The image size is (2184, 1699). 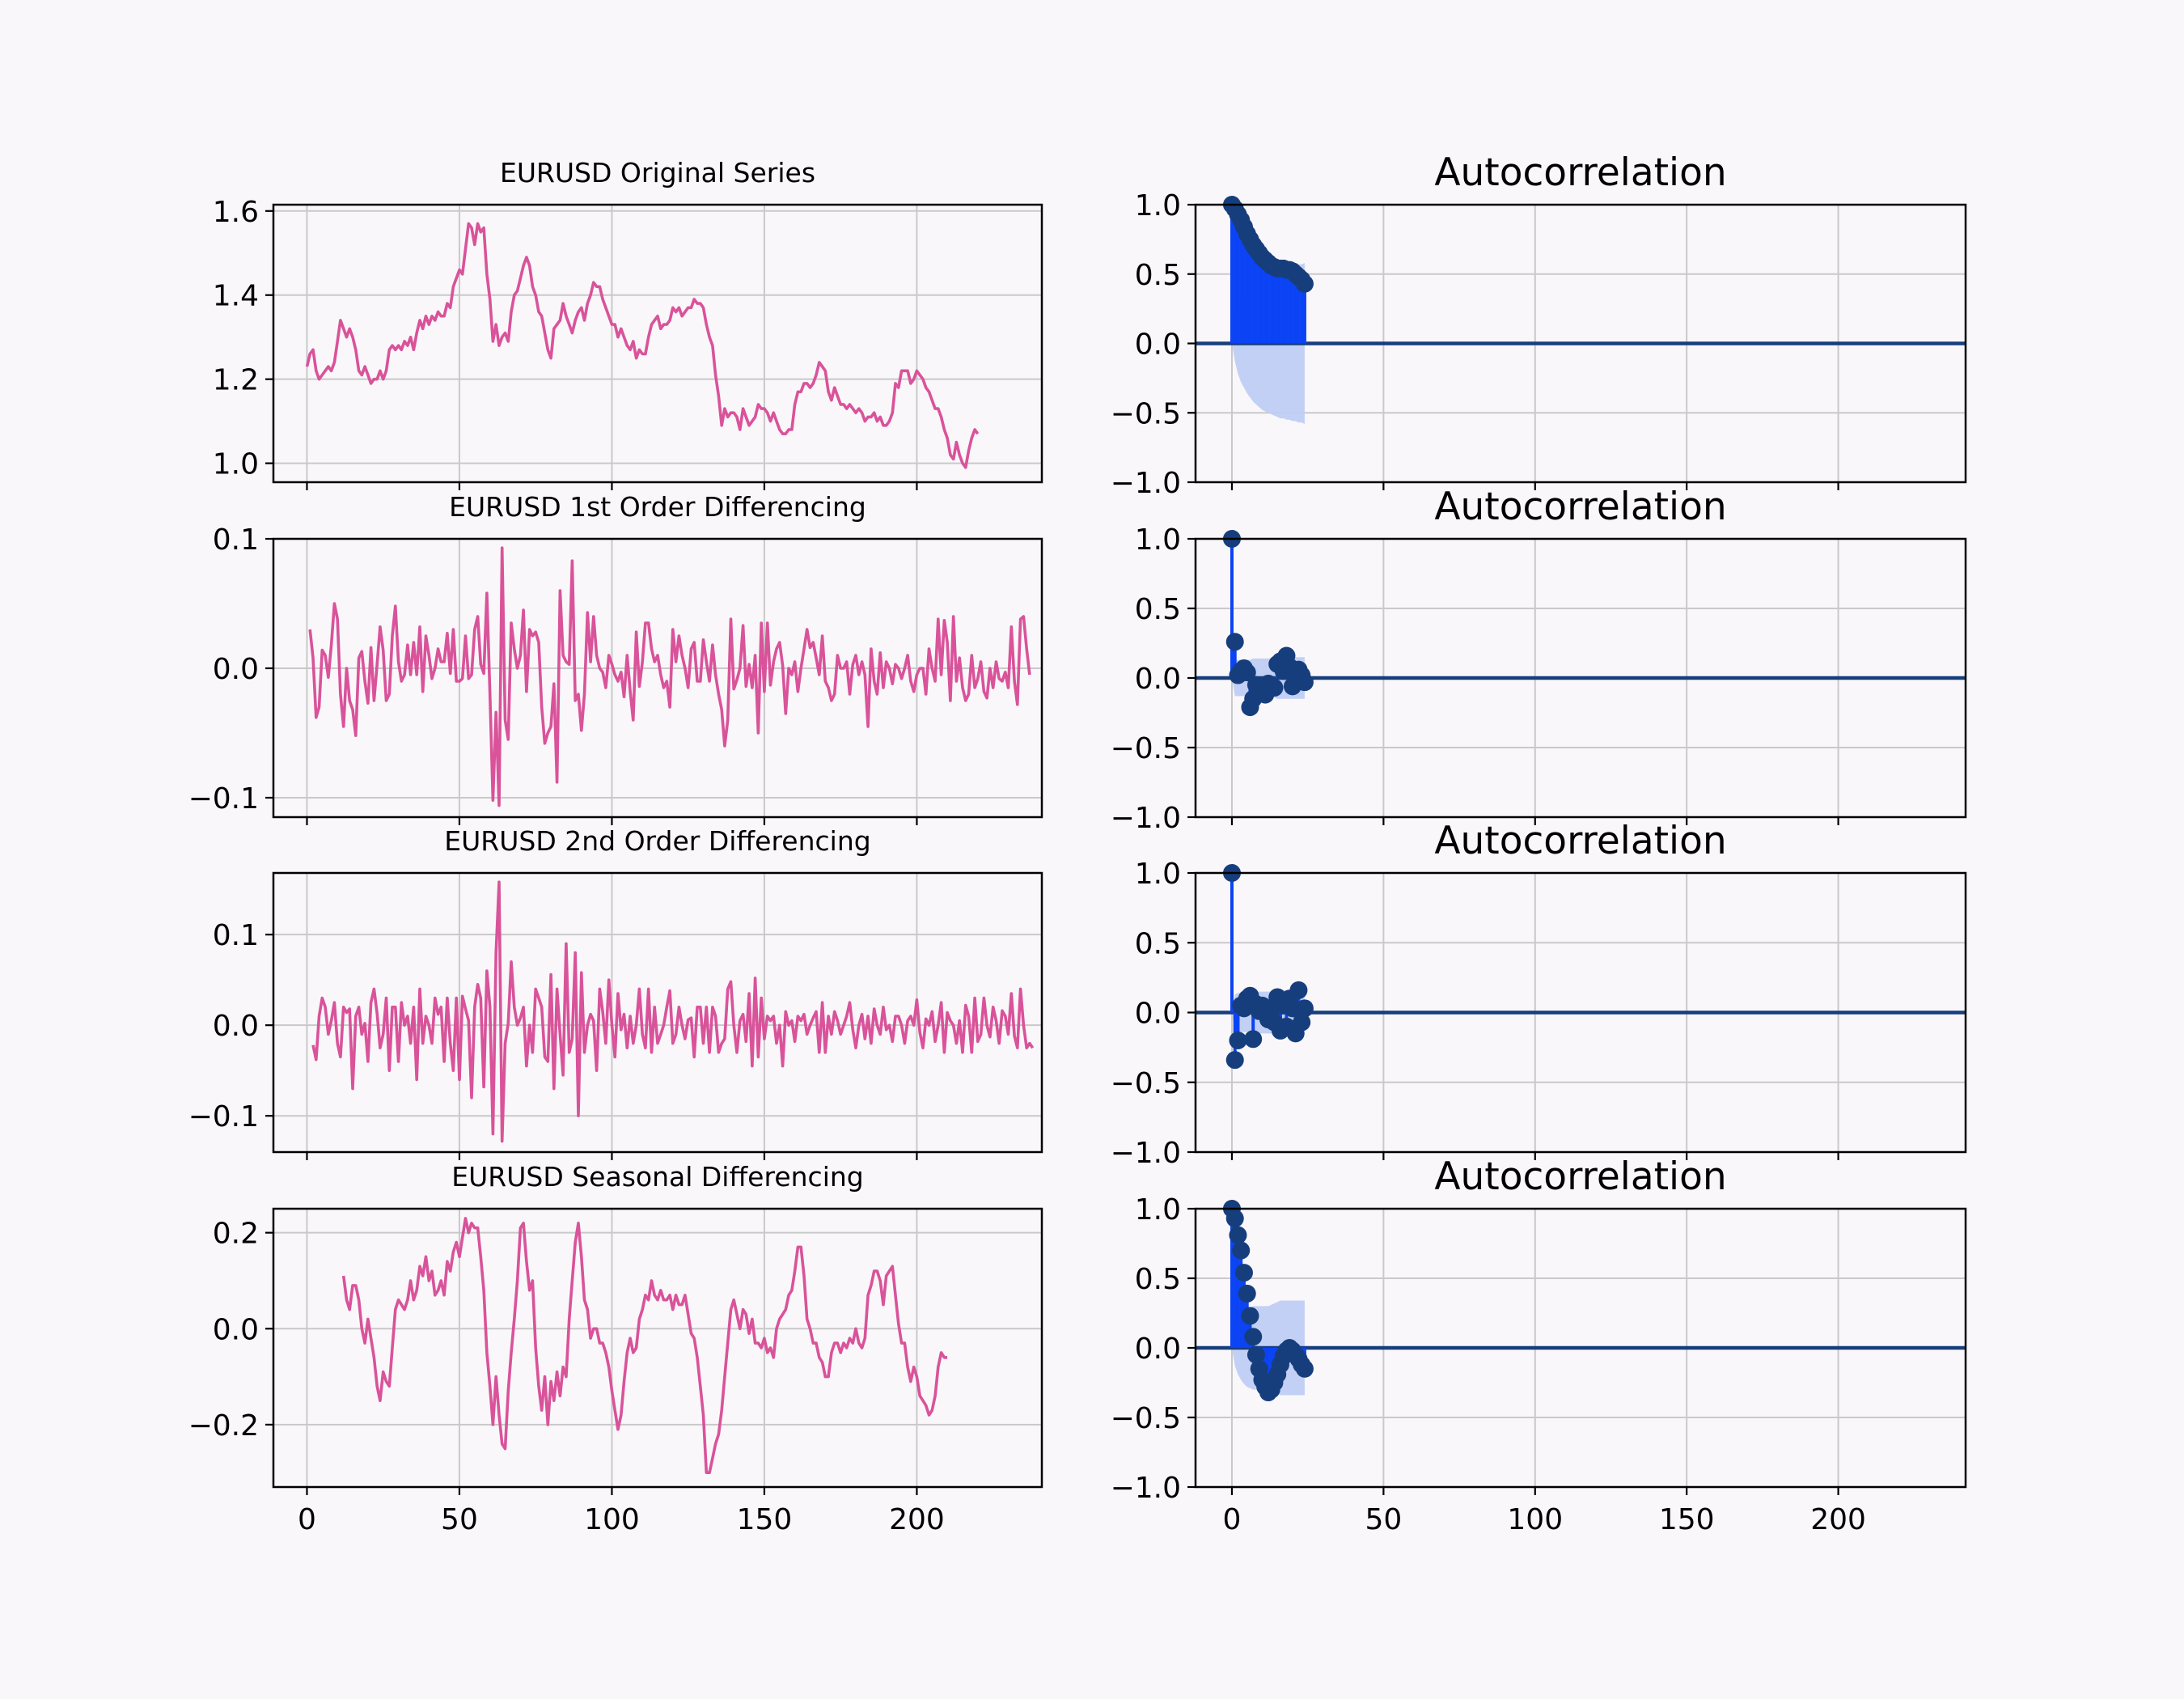 What do you see at coordinates (657, 841) in the screenshot?
I see `series-title: EURUSD 2nd Order Differencing` at bounding box center [657, 841].